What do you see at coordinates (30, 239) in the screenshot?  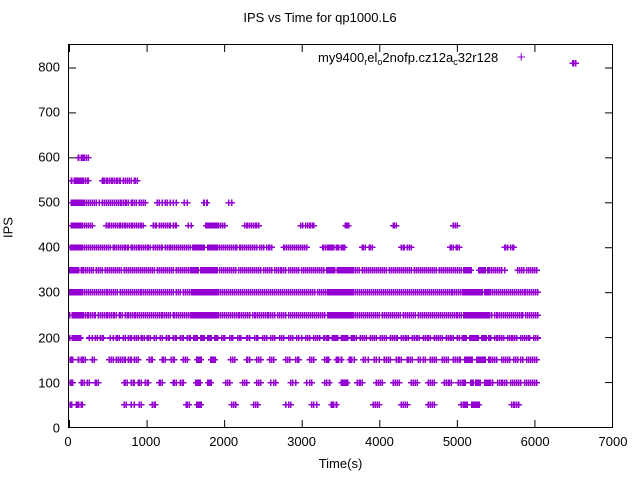 I see `y-axis-tick-labels: 0 100 200 300 400 500 600 700 800` at bounding box center [30, 239].